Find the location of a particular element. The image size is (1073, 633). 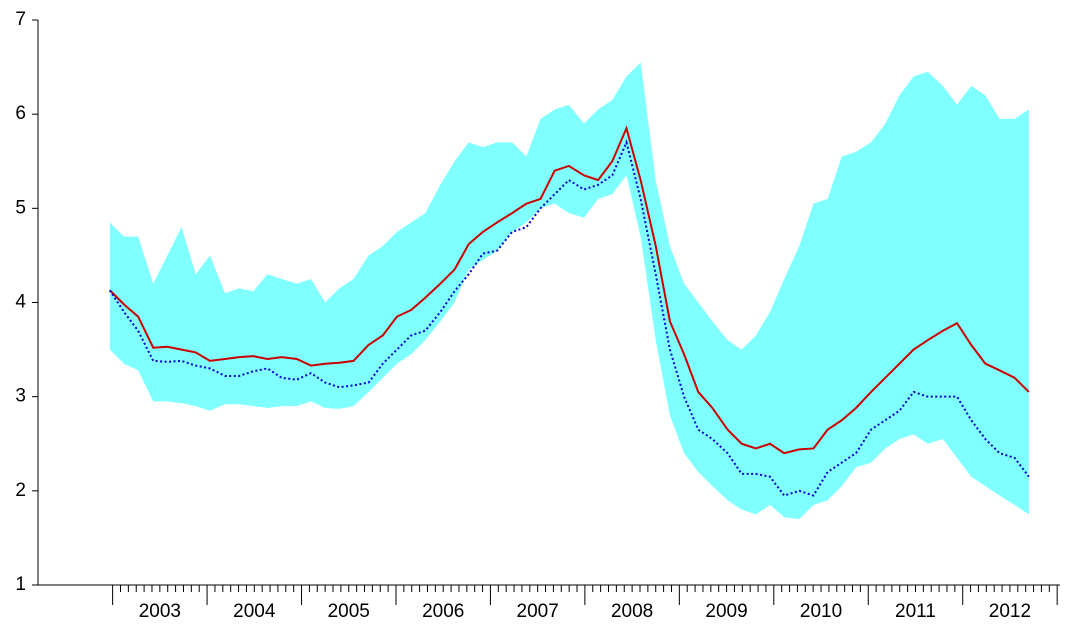

x-tick-label: 2007 is located at coordinates (538, 611).